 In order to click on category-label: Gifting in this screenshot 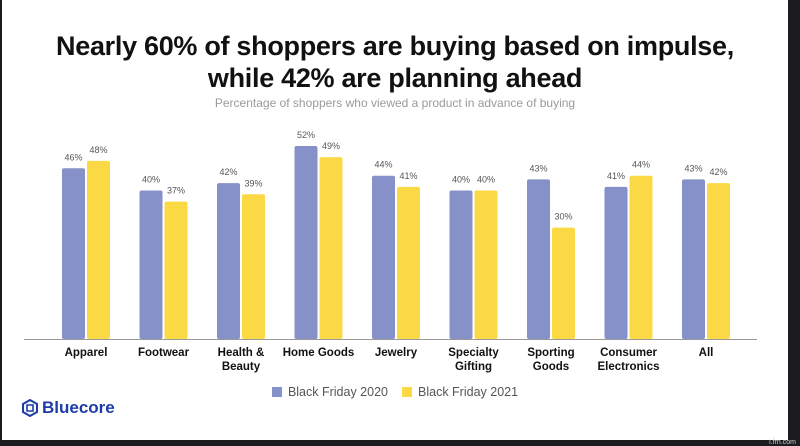, I will do `click(473, 367)`.